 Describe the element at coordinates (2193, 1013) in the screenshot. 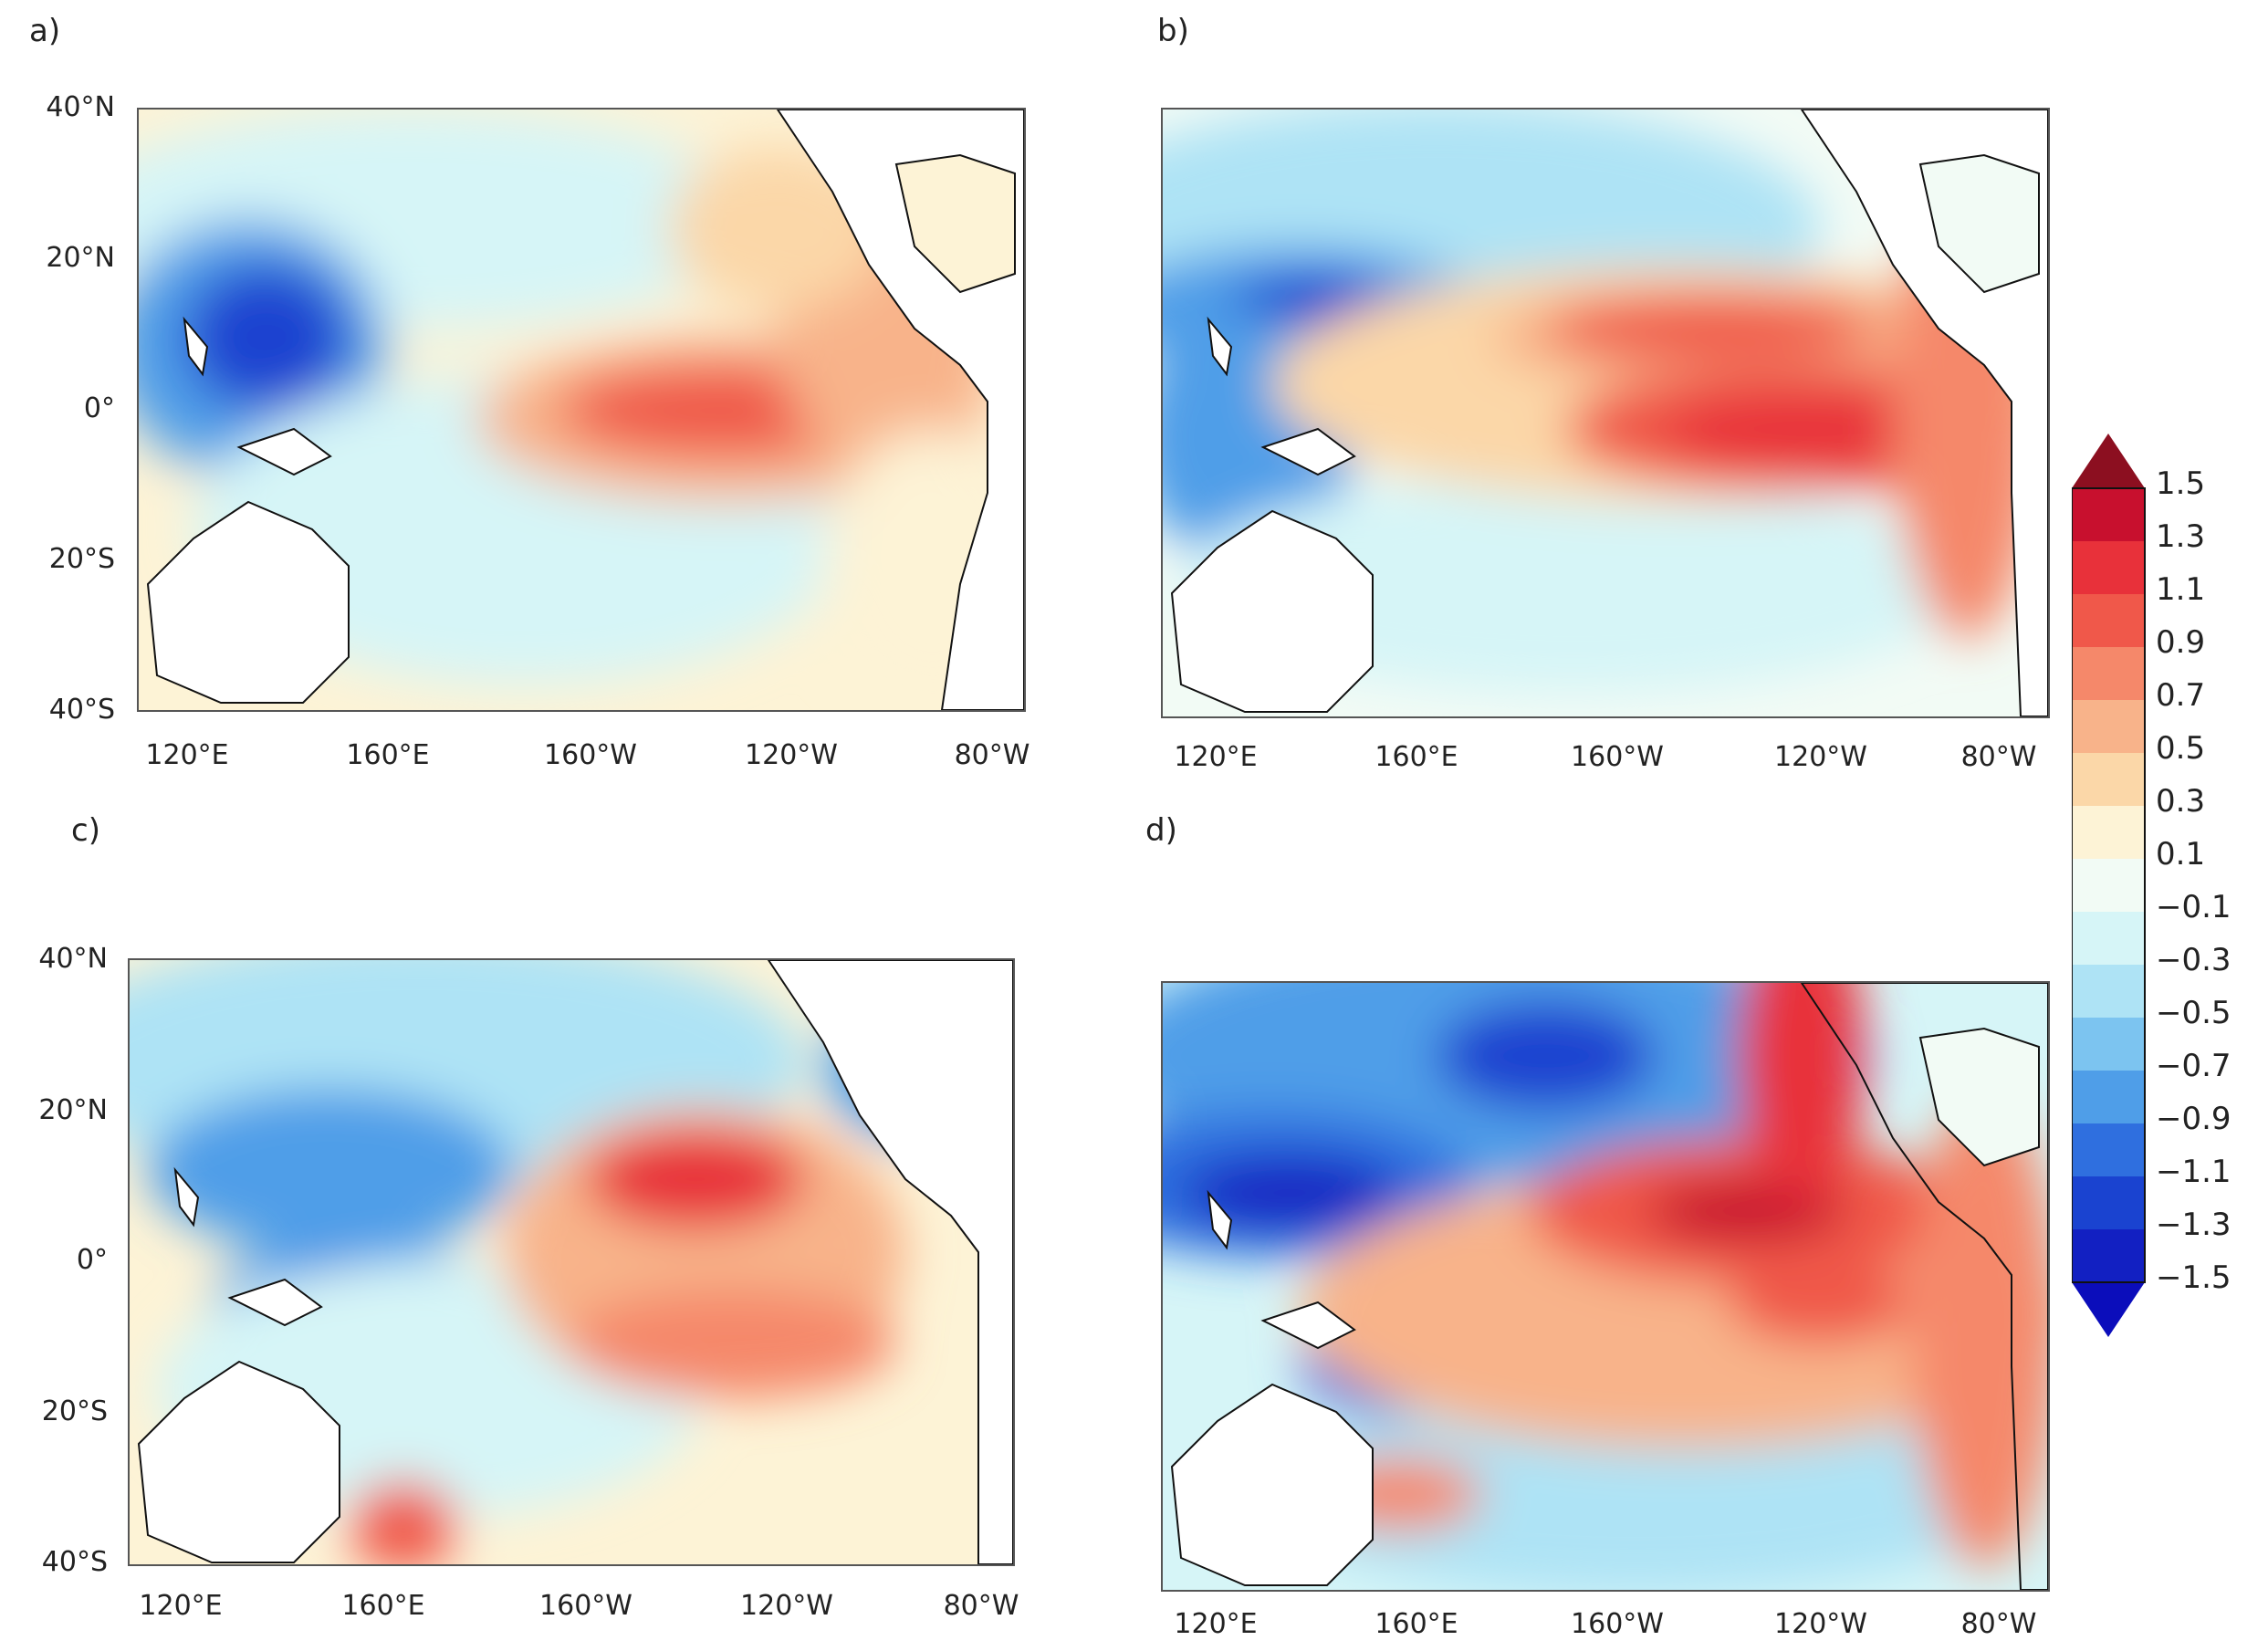

I see `colorbar-label-10: −0.5` at that location.